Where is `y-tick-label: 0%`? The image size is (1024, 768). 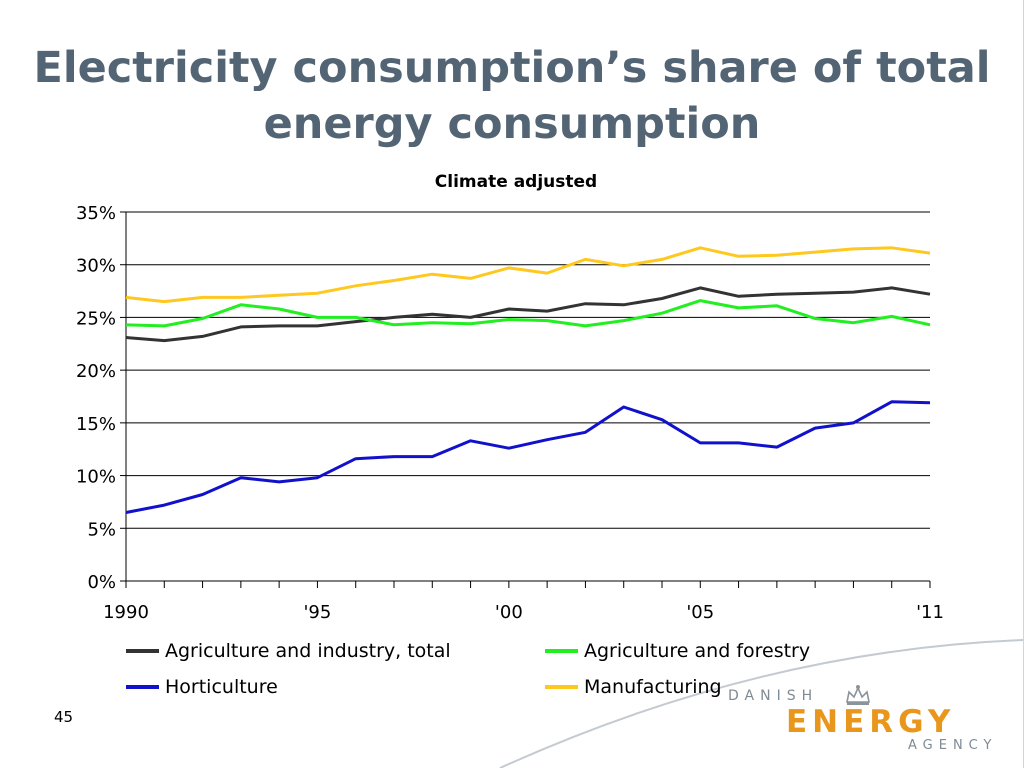 y-tick-label: 0% is located at coordinates (101, 582).